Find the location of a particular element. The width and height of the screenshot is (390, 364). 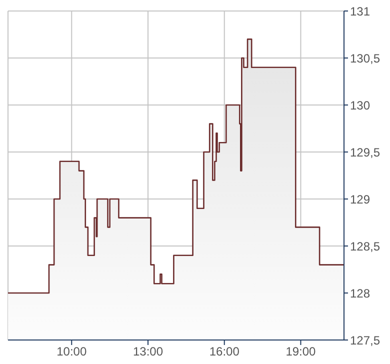

y-tick-label: 130,5 is located at coordinates (365, 58).